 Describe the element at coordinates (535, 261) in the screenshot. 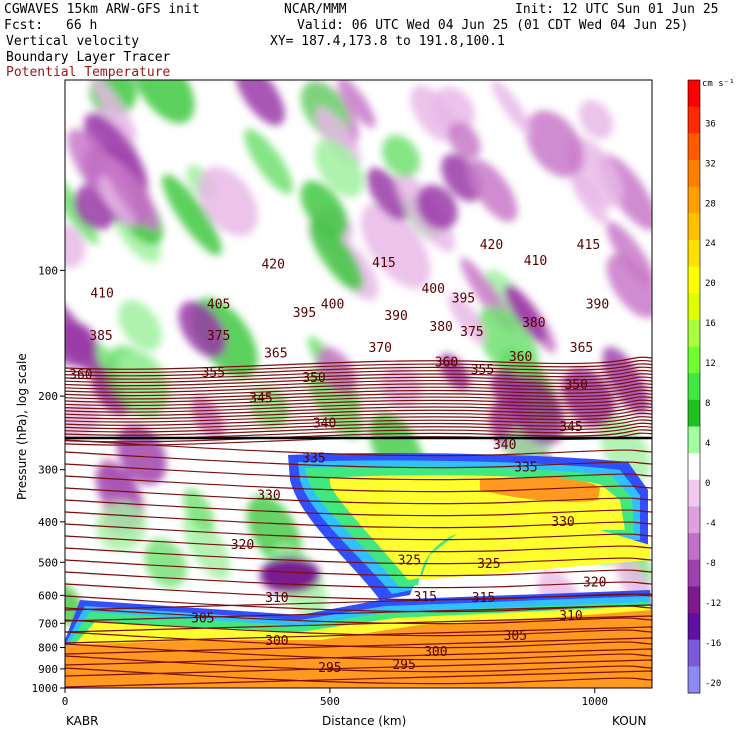

I see `theta-label: 410` at that location.